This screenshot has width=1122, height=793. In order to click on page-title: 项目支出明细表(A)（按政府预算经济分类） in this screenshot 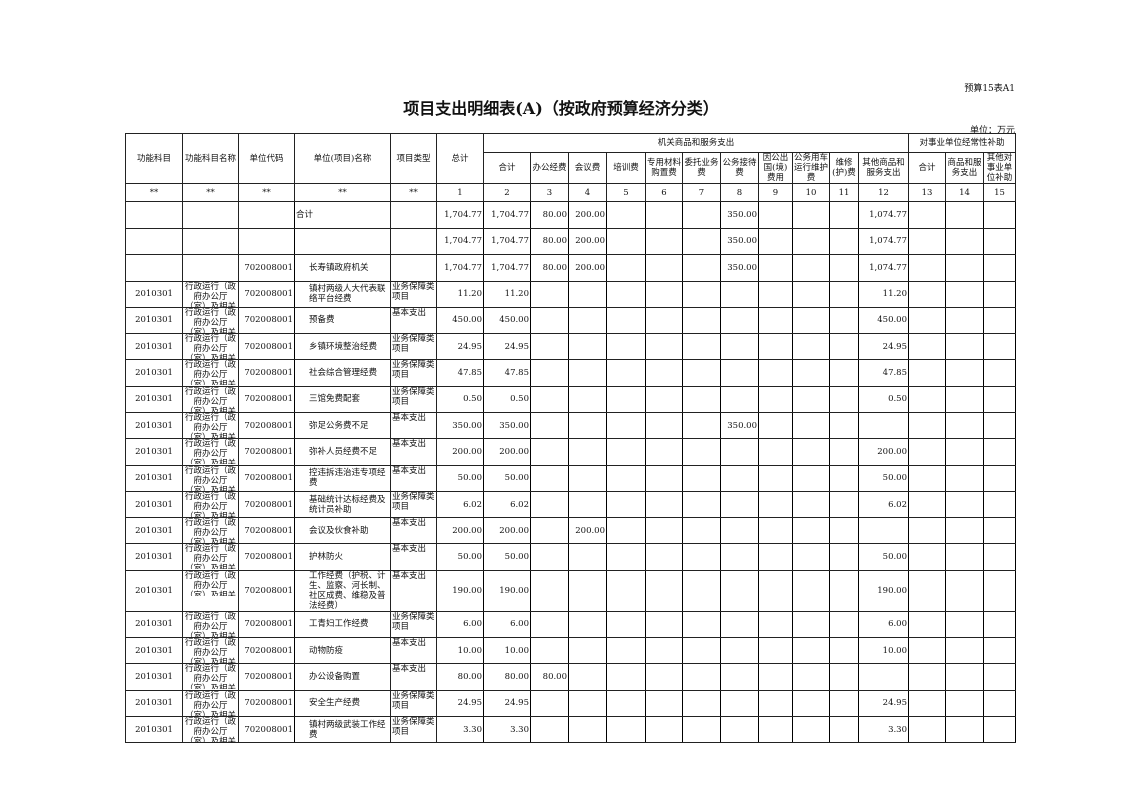, I will do `click(561, 108)`.